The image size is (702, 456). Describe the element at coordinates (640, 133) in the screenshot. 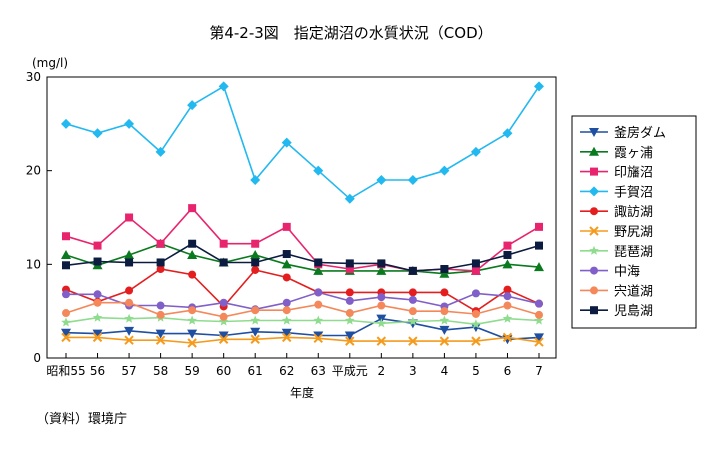

I see `legend-label: 釜房ダム` at that location.